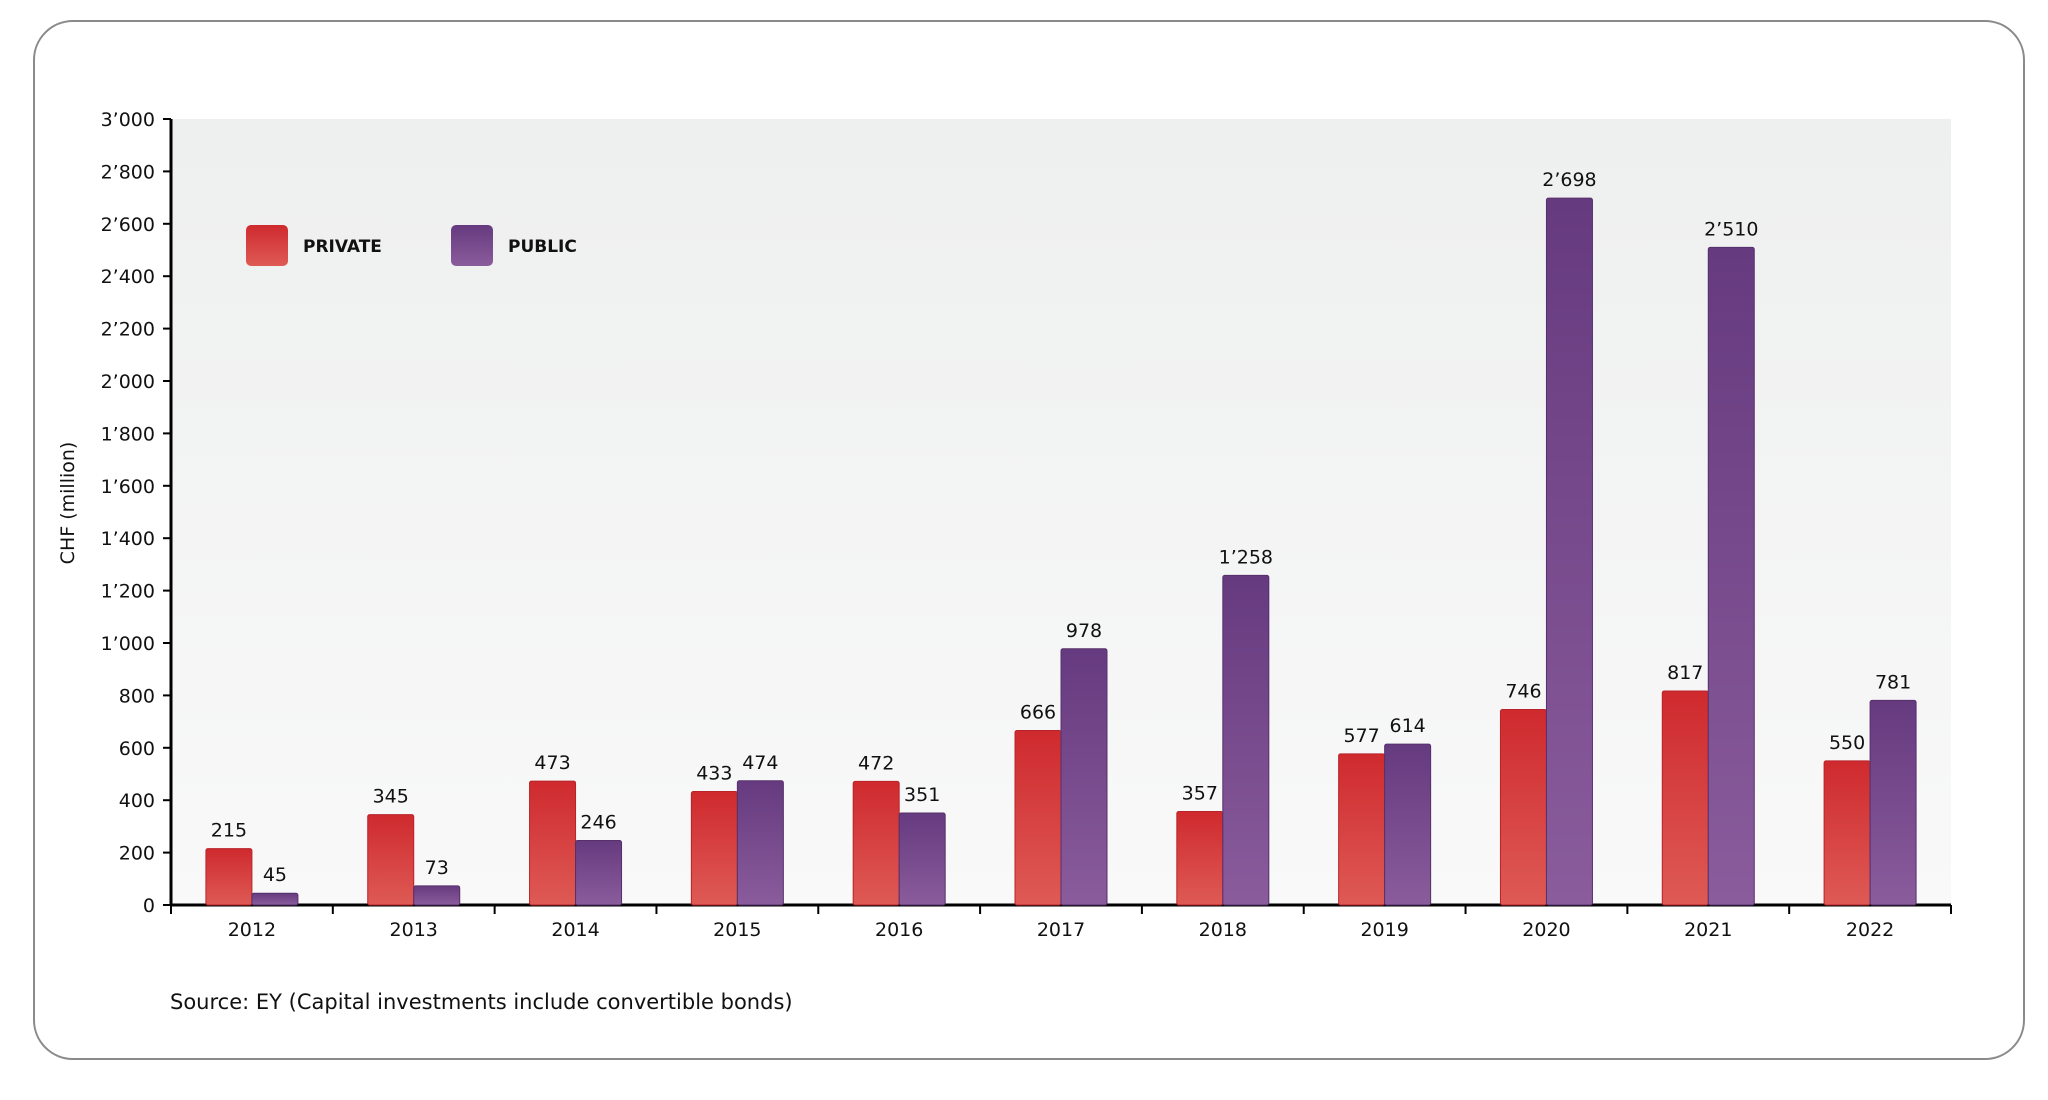 This screenshot has height=1100, width=2048. I want to click on legend-label-private: PRIVATE, so click(342, 247).